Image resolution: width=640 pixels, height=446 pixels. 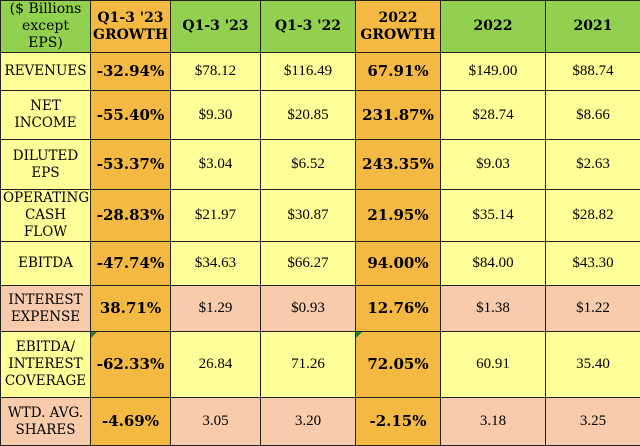 I want to click on q22-cell: 3.20, so click(x=308, y=422).